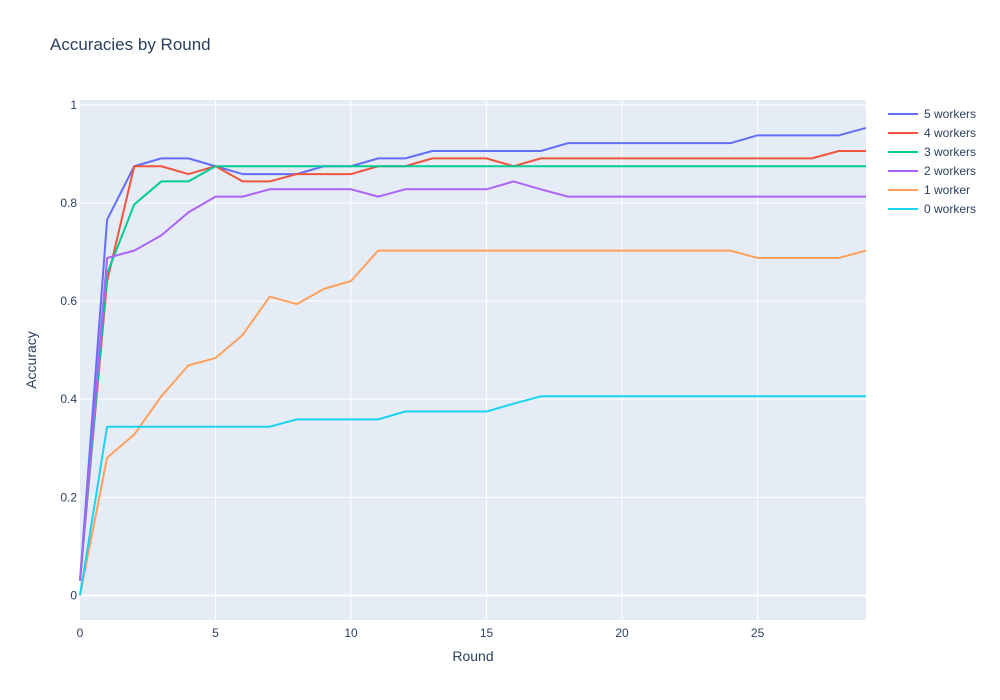 Image resolution: width=1000 pixels, height=700 pixels. What do you see at coordinates (80, 633) in the screenshot?
I see `x-tick-label: 0` at bounding box center [80, 633].